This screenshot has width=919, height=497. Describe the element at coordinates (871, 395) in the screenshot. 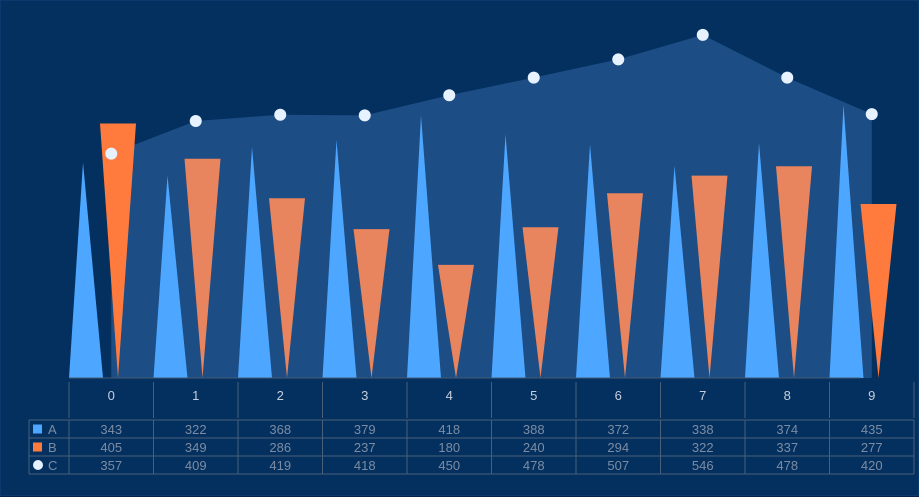

I see `x-tick-label-9: 9` at that location.